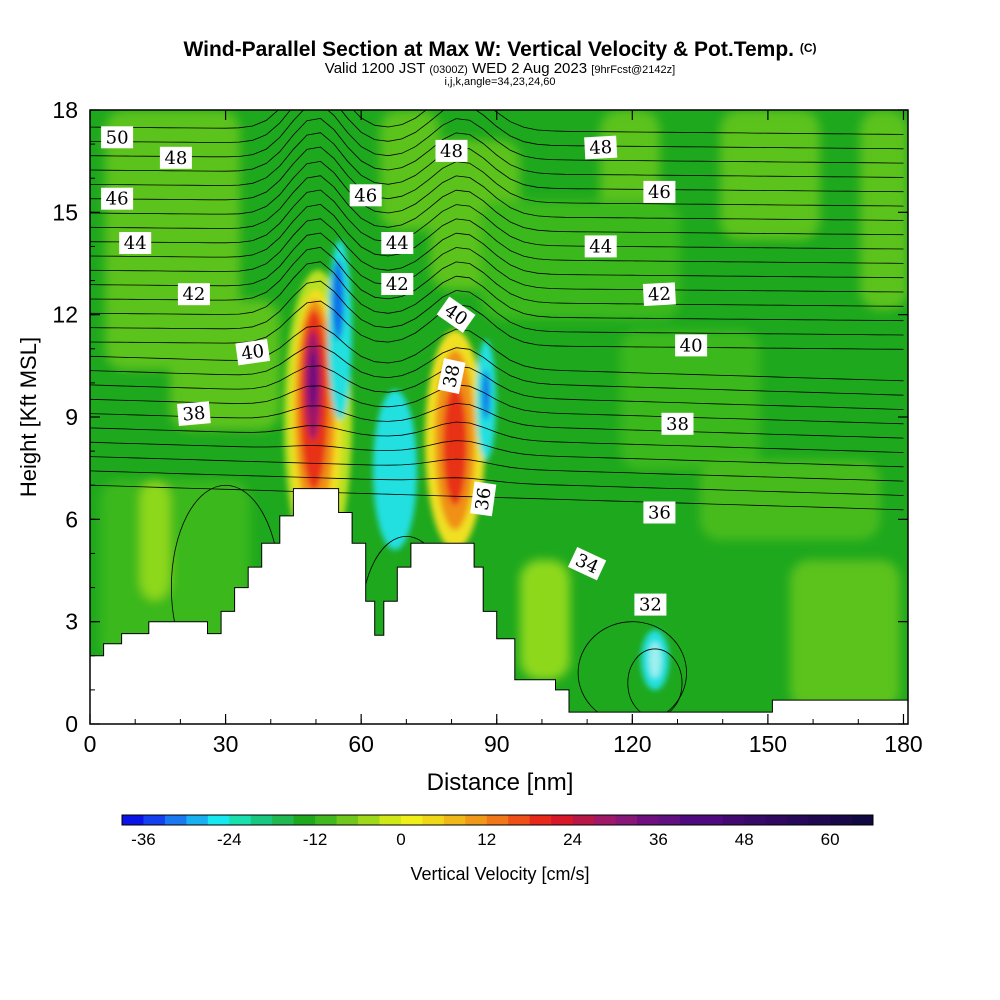  I want to click on x-axis-label: Distance [nm], so click(500, 782).